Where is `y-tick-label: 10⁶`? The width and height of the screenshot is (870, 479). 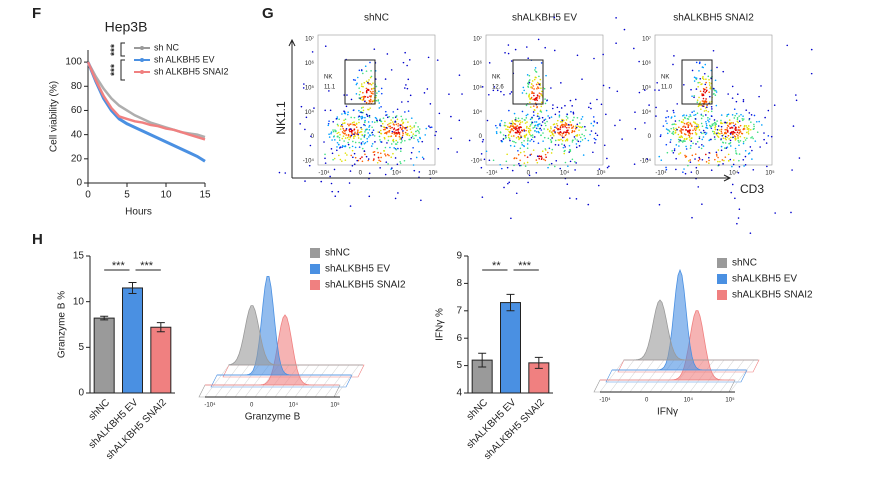
y-tick-label: 10⁶ is located at coordinates (478, 63).